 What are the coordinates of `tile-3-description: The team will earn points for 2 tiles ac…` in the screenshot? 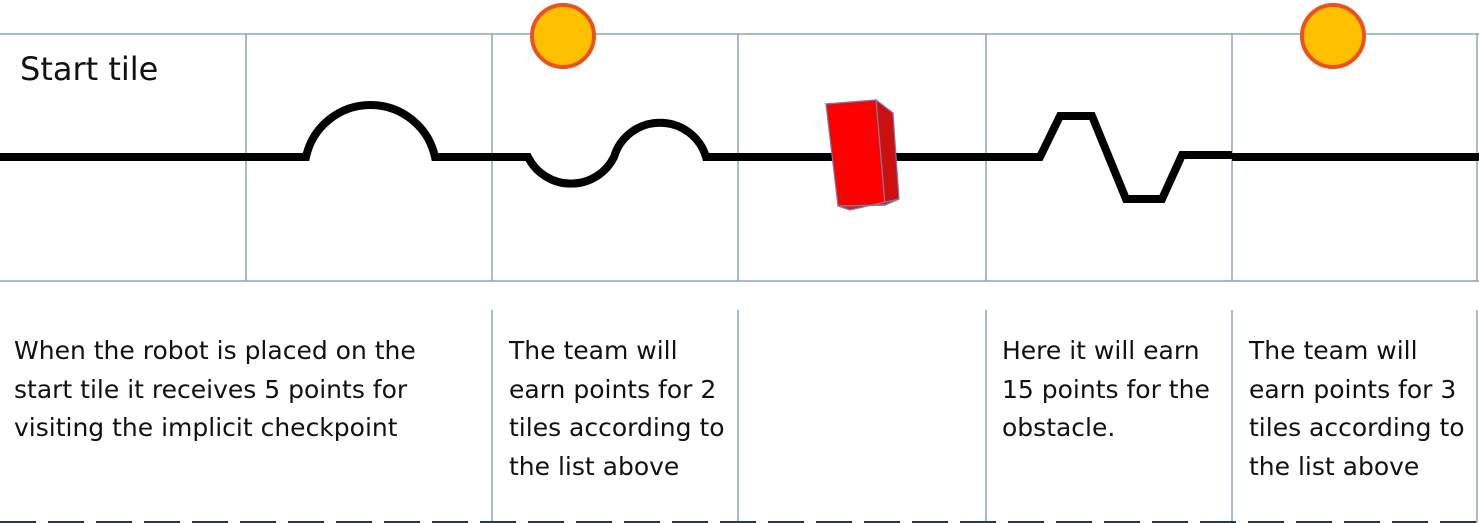 It's located at (617, 408).